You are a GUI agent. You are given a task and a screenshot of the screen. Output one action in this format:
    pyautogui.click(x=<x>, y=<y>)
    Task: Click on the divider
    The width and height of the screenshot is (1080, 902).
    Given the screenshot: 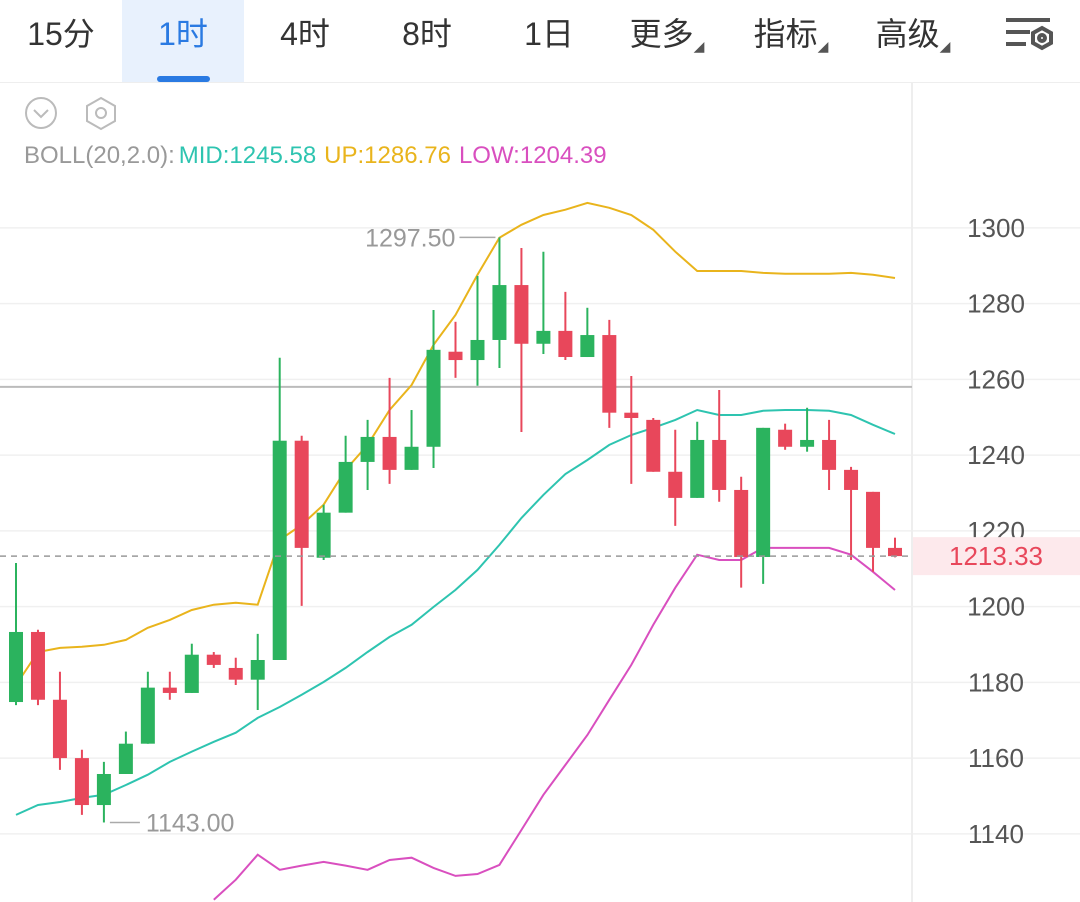 What is the action you would take?
    pyautogui.click(x=540, y=82)
    